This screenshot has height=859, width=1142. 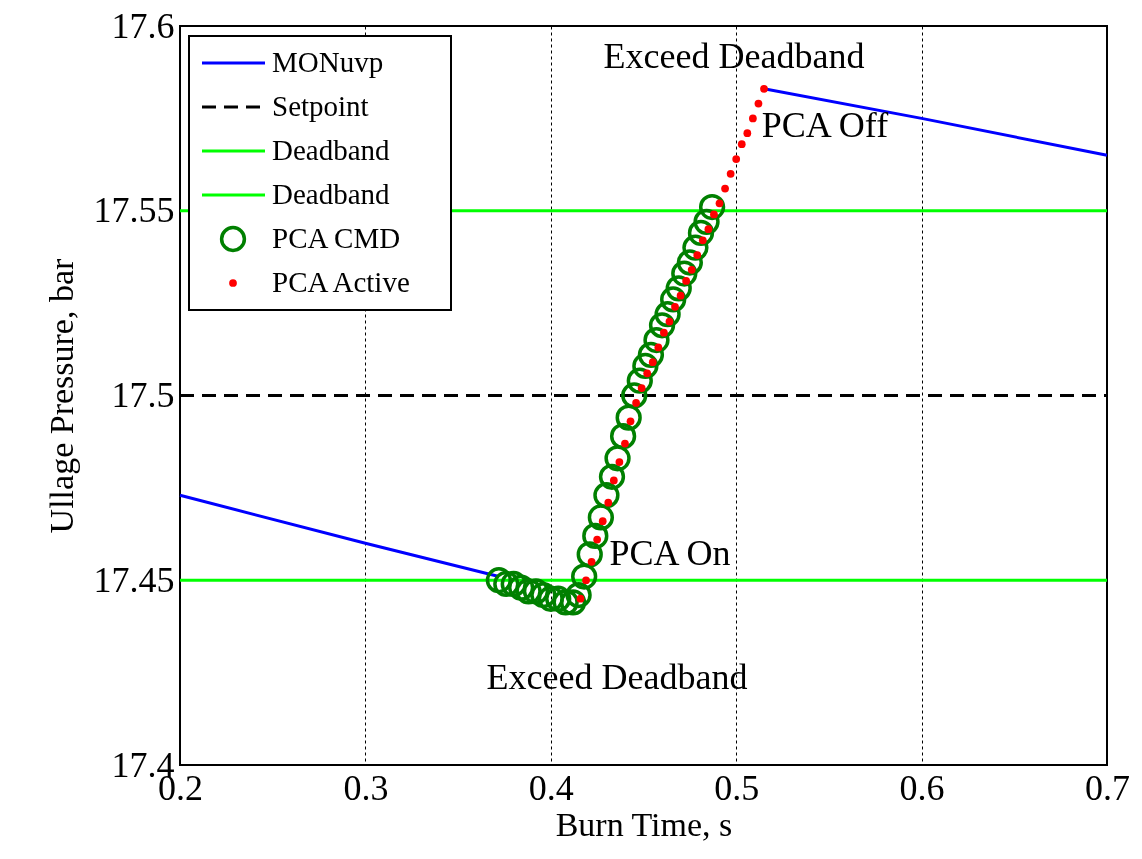 I want to click on x-tick-label: 0.5, so click(x=737, y=787).